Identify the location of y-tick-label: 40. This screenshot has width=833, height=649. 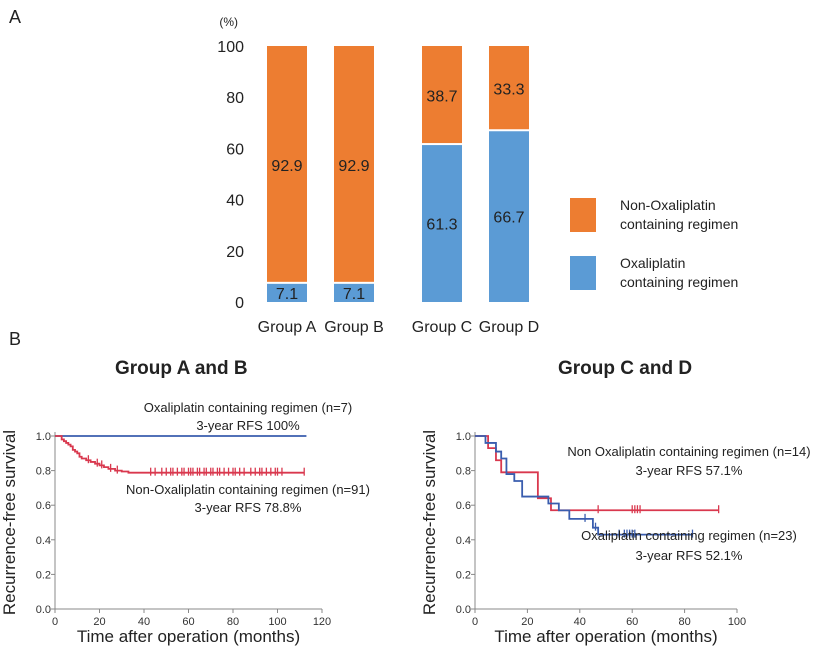
(235, 201).